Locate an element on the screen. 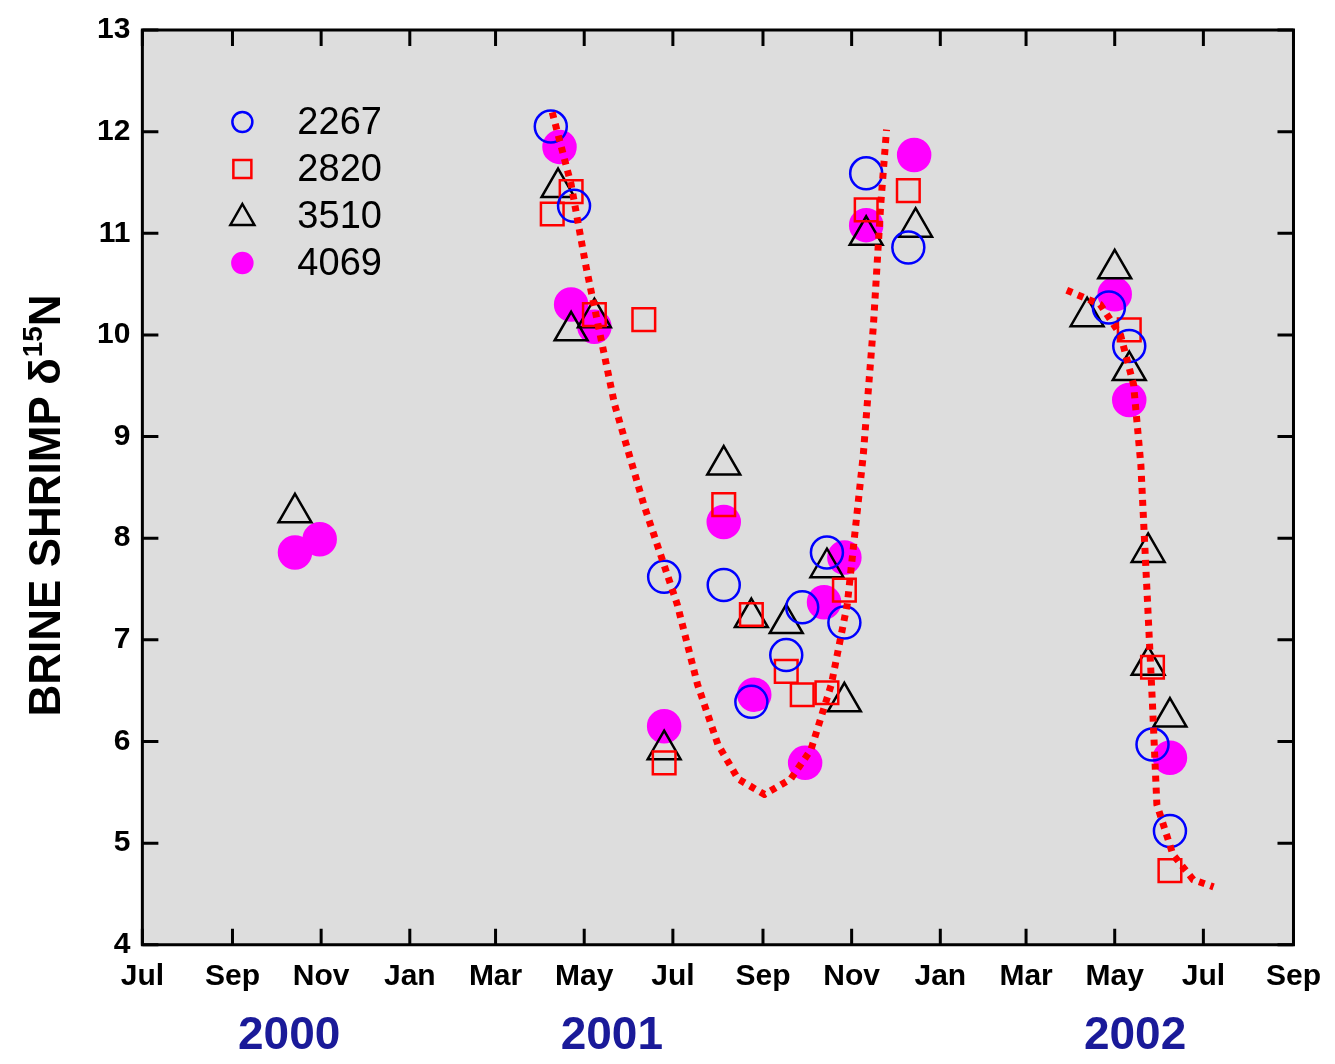 This screenshot has width=1335, height=1064. x2-tick-label: 2000 is located at coordinates (289, 1033).